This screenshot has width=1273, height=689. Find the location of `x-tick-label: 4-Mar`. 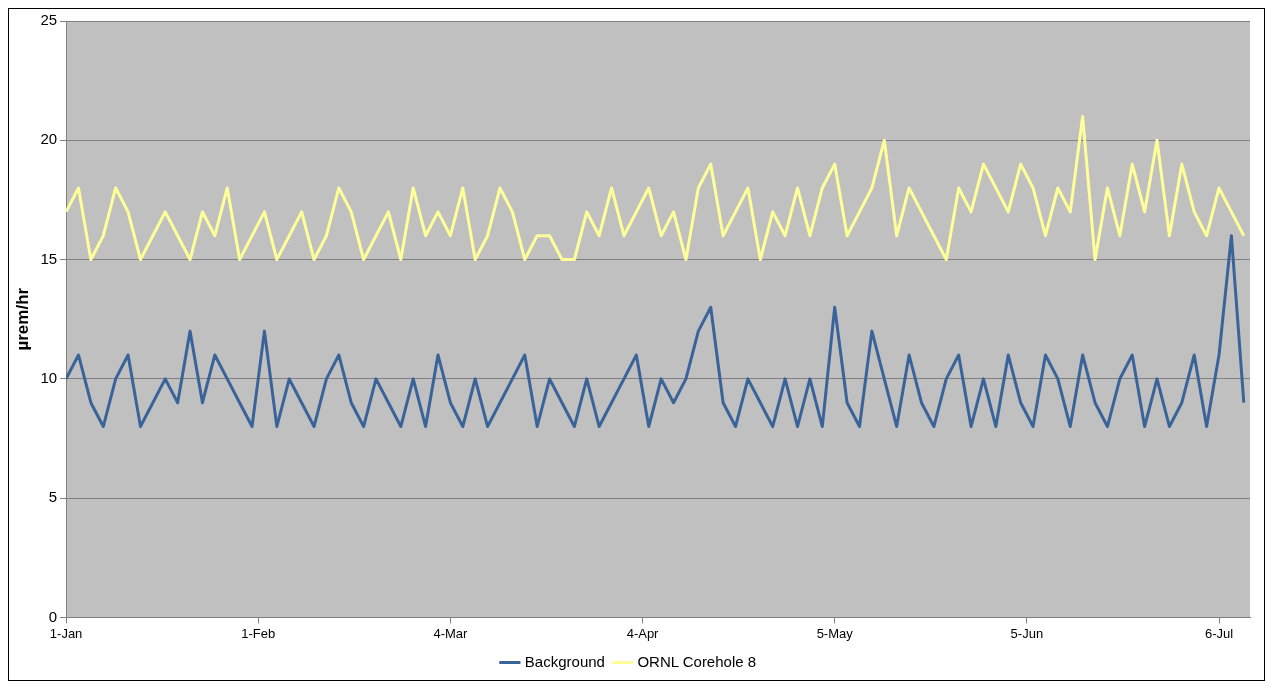

x-tick-label: 4-Mar is located at coordinates (451, 633).